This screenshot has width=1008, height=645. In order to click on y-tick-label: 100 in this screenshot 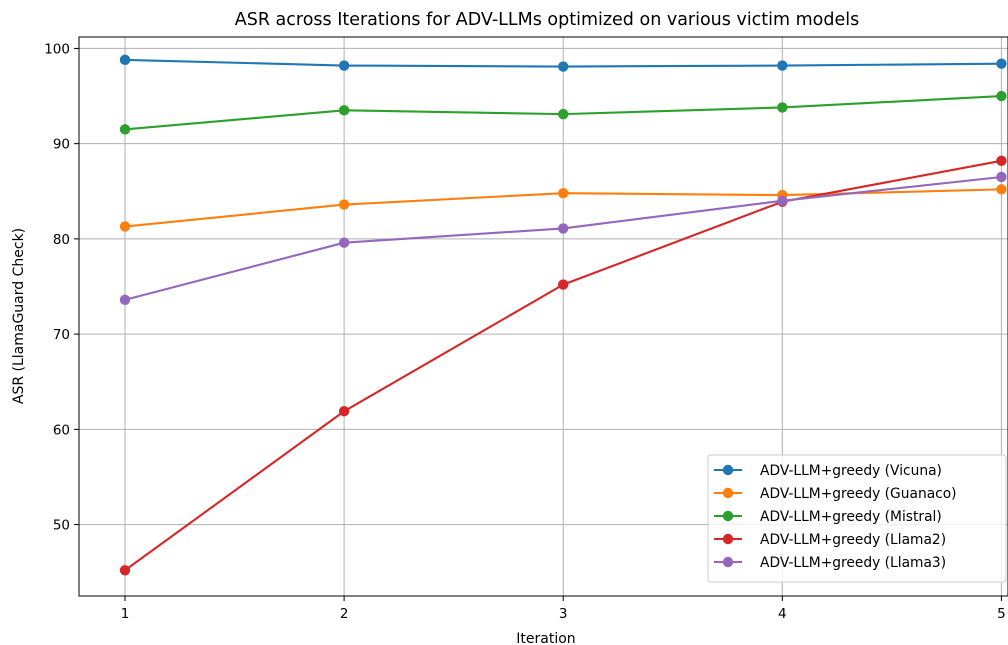, I will do `click(57, 49)`.